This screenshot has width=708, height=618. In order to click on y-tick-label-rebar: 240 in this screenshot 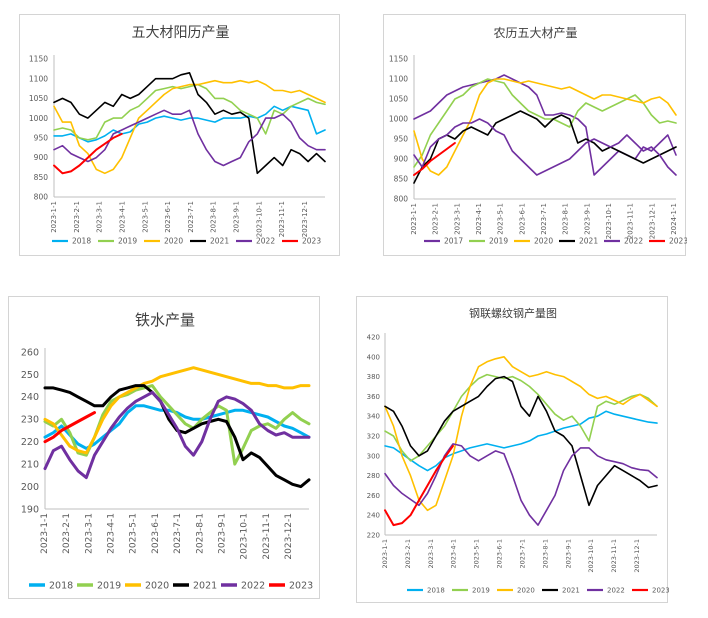, I will do `click(373, 516)`.